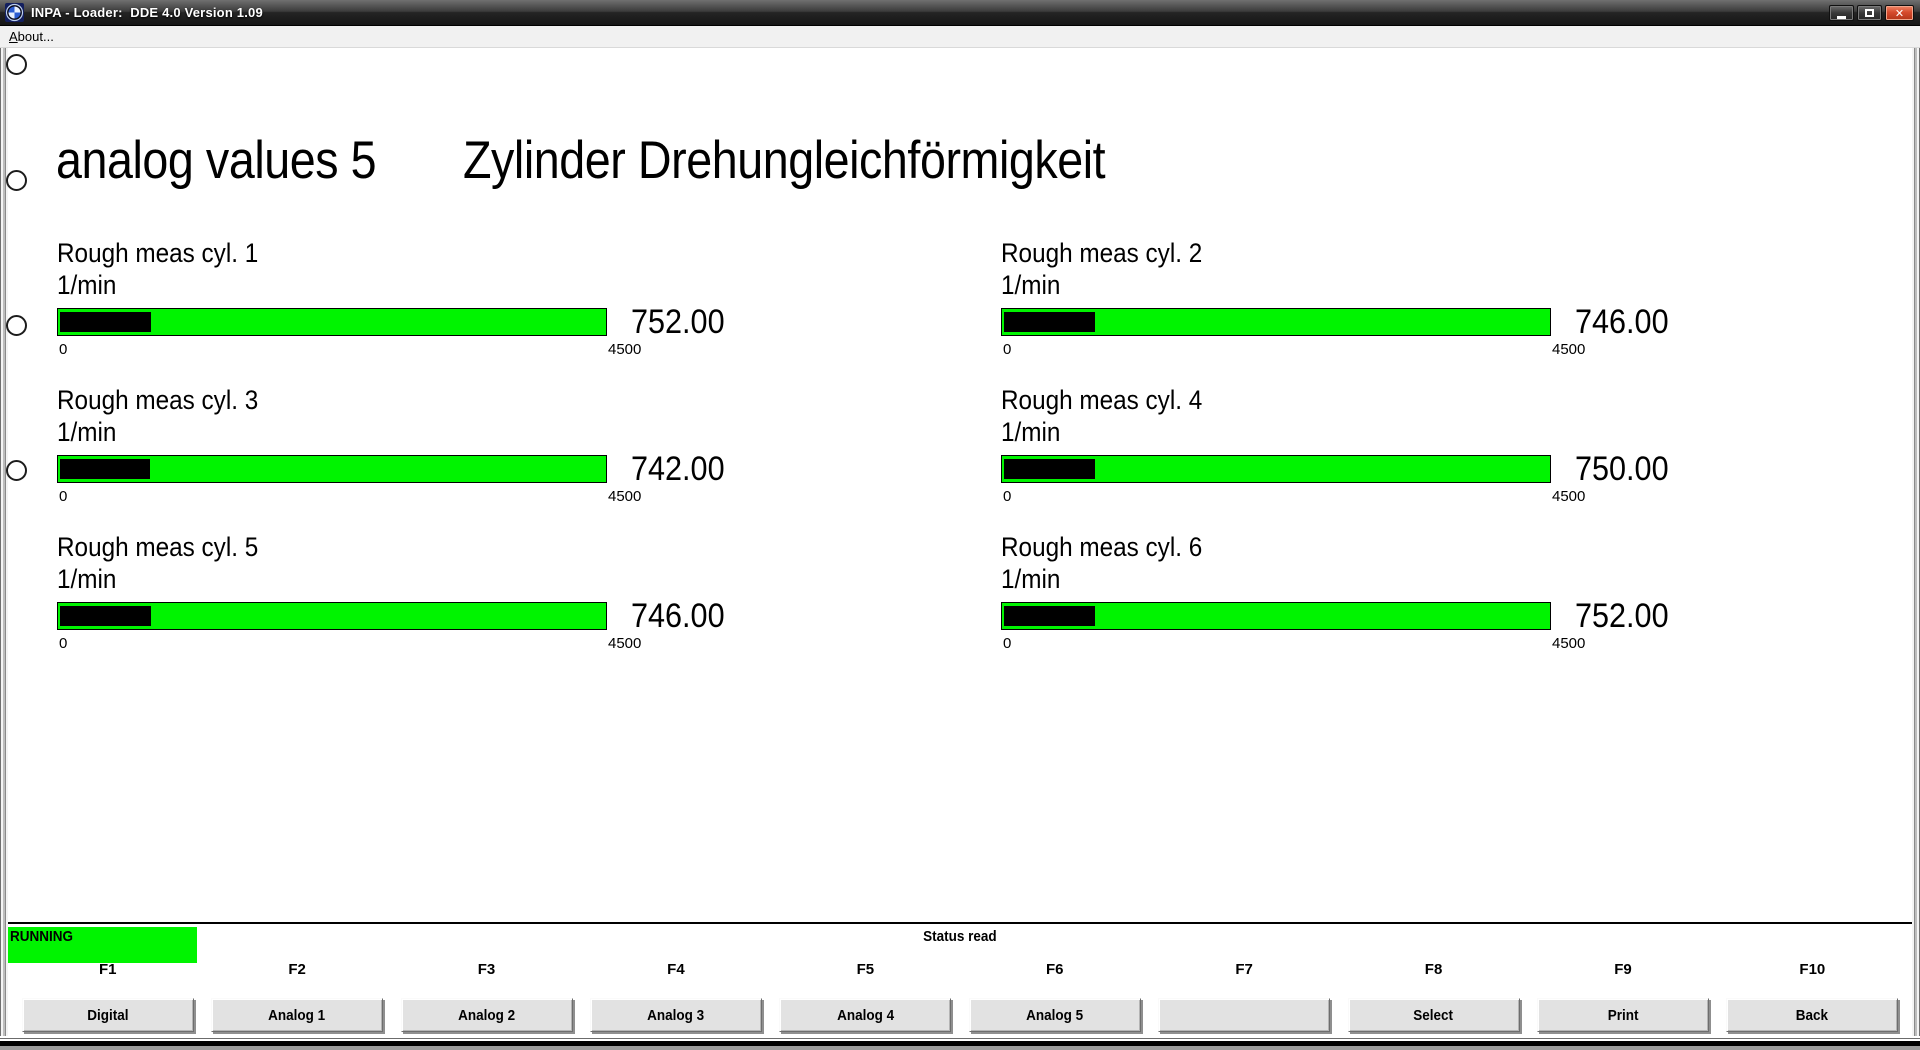 Image resolution: width=1920 pixels, height=1050 pixels. What do you see at coordinates (1916, 549) in the screenshot?
I see `window-frame-right` at bounding box center [1916, 549].